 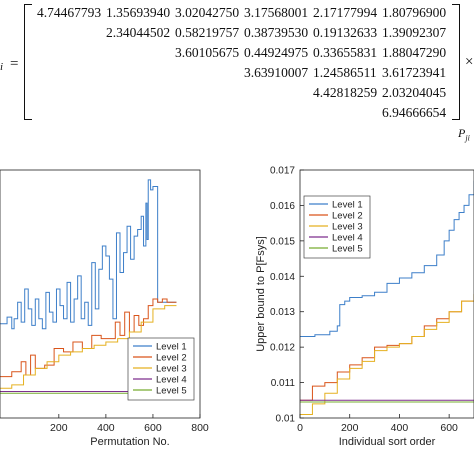 What do you see at coordinates (207, 12) in the screenshot?
I see `matrix-cell: 3.02042750` at bounding box center [207, 12].